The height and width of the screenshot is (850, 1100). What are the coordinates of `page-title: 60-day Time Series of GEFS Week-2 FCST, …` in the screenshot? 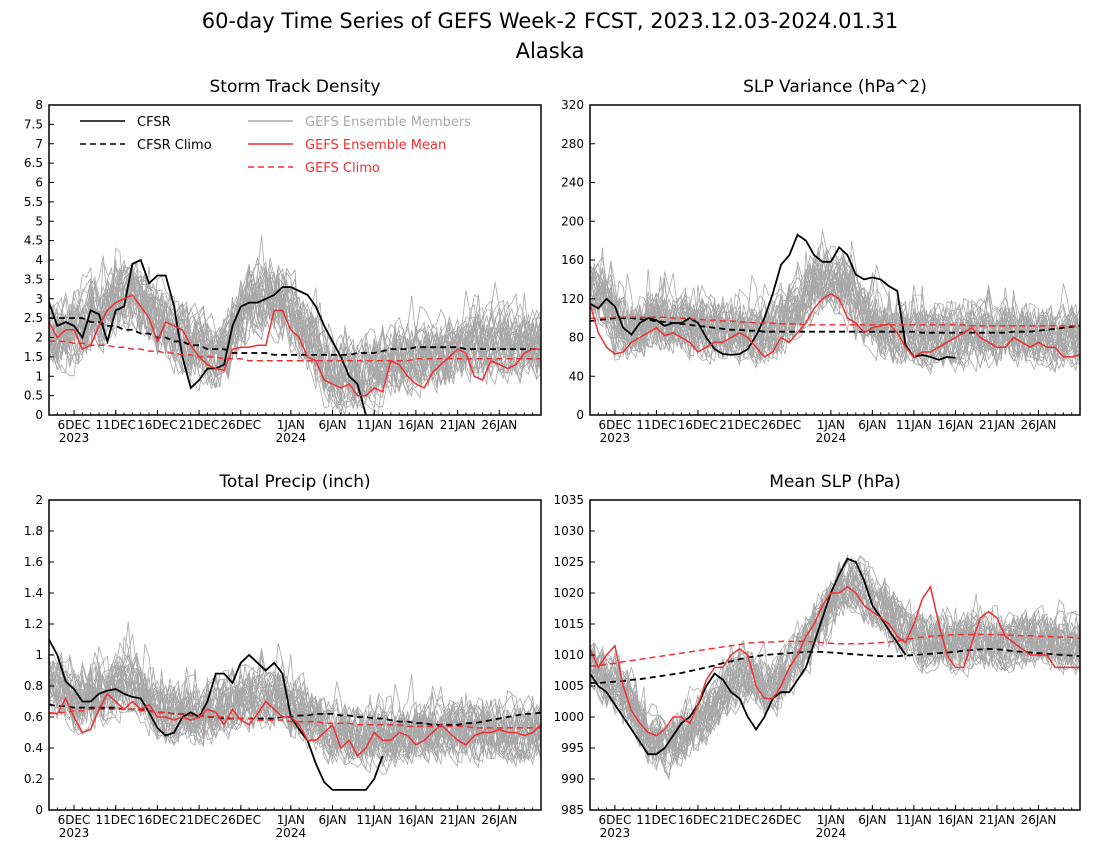 It's located at (550, 21).